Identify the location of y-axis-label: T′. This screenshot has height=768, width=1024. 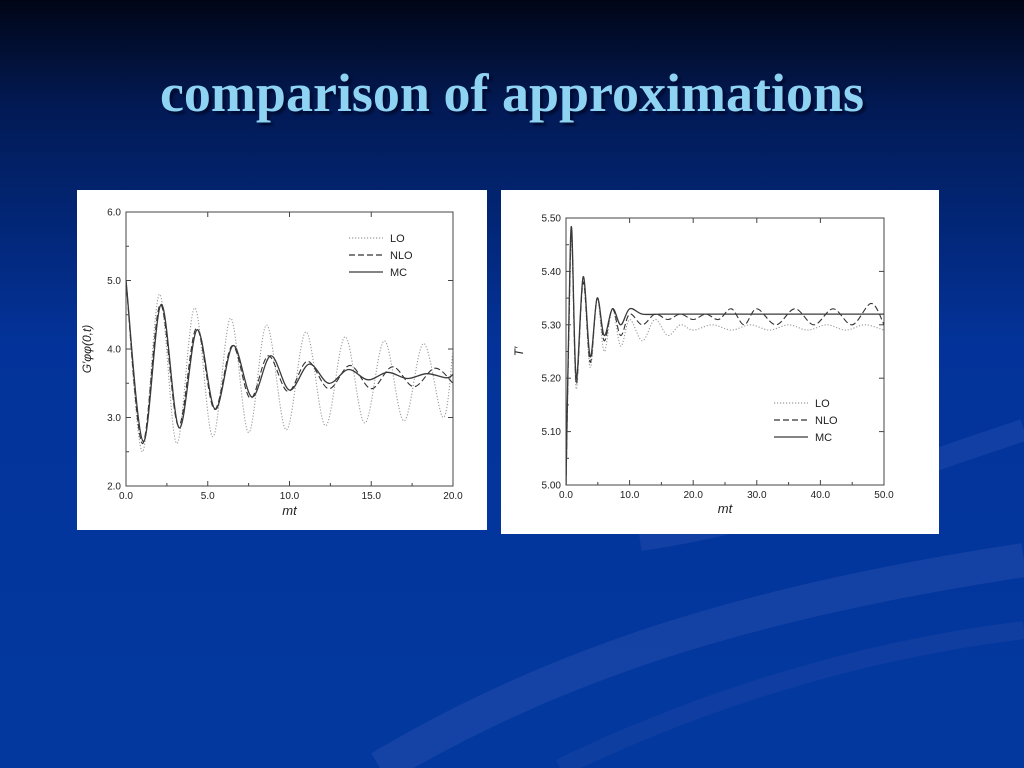
(519, 351).